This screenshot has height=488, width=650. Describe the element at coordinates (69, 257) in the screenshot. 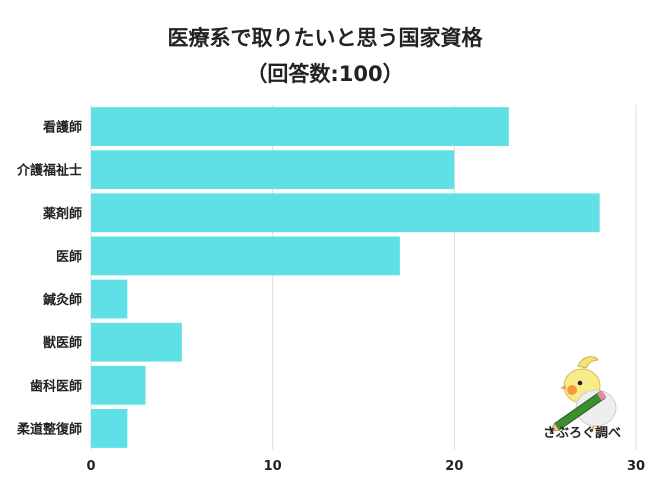

I see `y-category-label: 医師` at that location.